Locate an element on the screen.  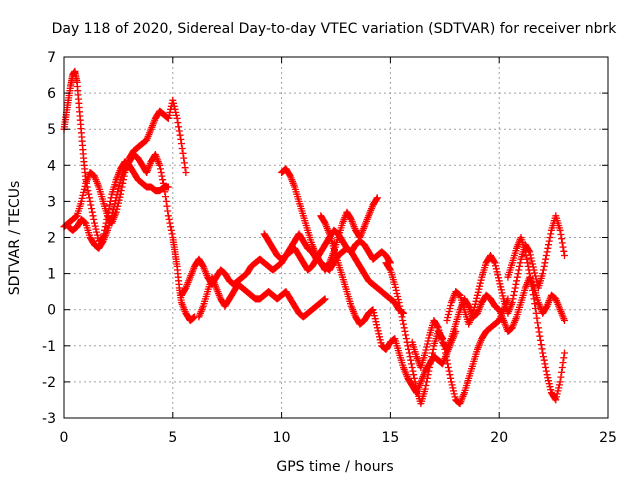
x-tick-label: 10 is located at coordinates (282, 438).